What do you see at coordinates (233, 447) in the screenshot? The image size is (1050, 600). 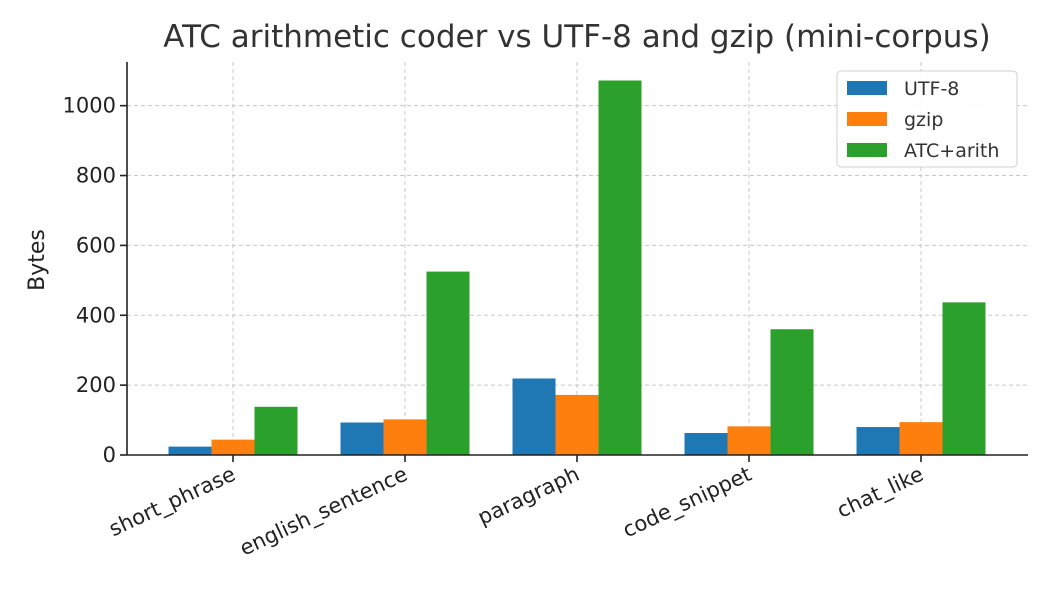 I see `bar-gzip-short-phrase` at bounding box center [233, 447].